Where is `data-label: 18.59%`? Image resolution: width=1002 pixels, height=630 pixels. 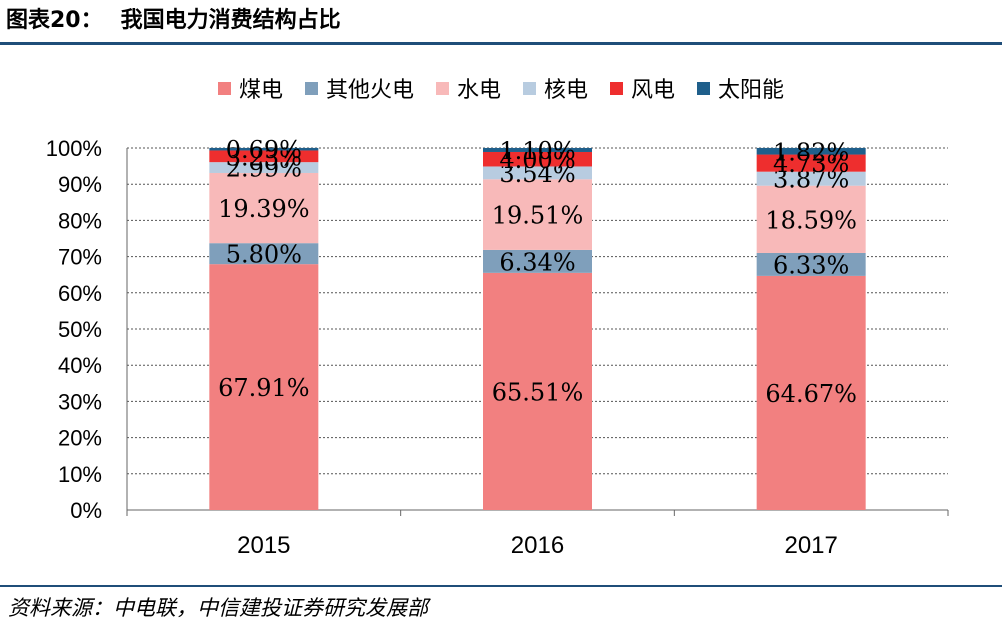 data-label: 18.59% is located at coordinates (811, 220).